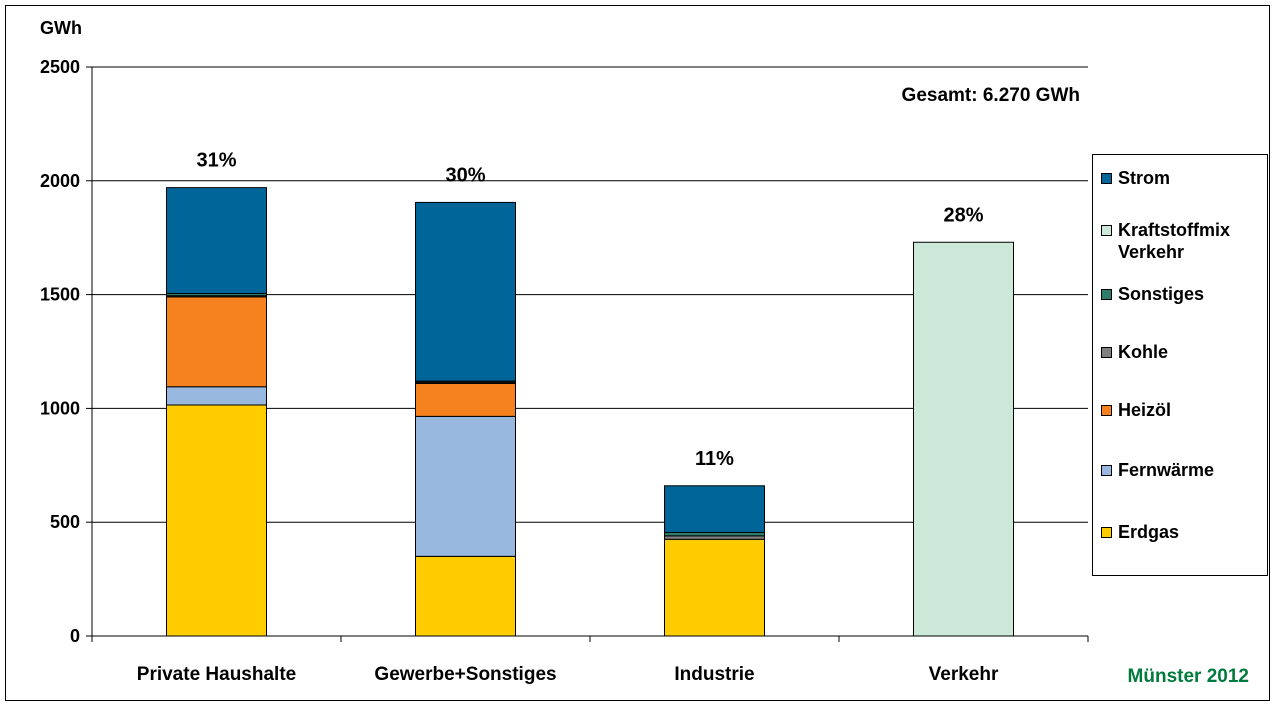 Image resolution: width=1275 pixels, height=706 pixels. Describe the element at coordinates (1179, 410) in the screenshot. I see `legend-item: Heizöl` at that location.